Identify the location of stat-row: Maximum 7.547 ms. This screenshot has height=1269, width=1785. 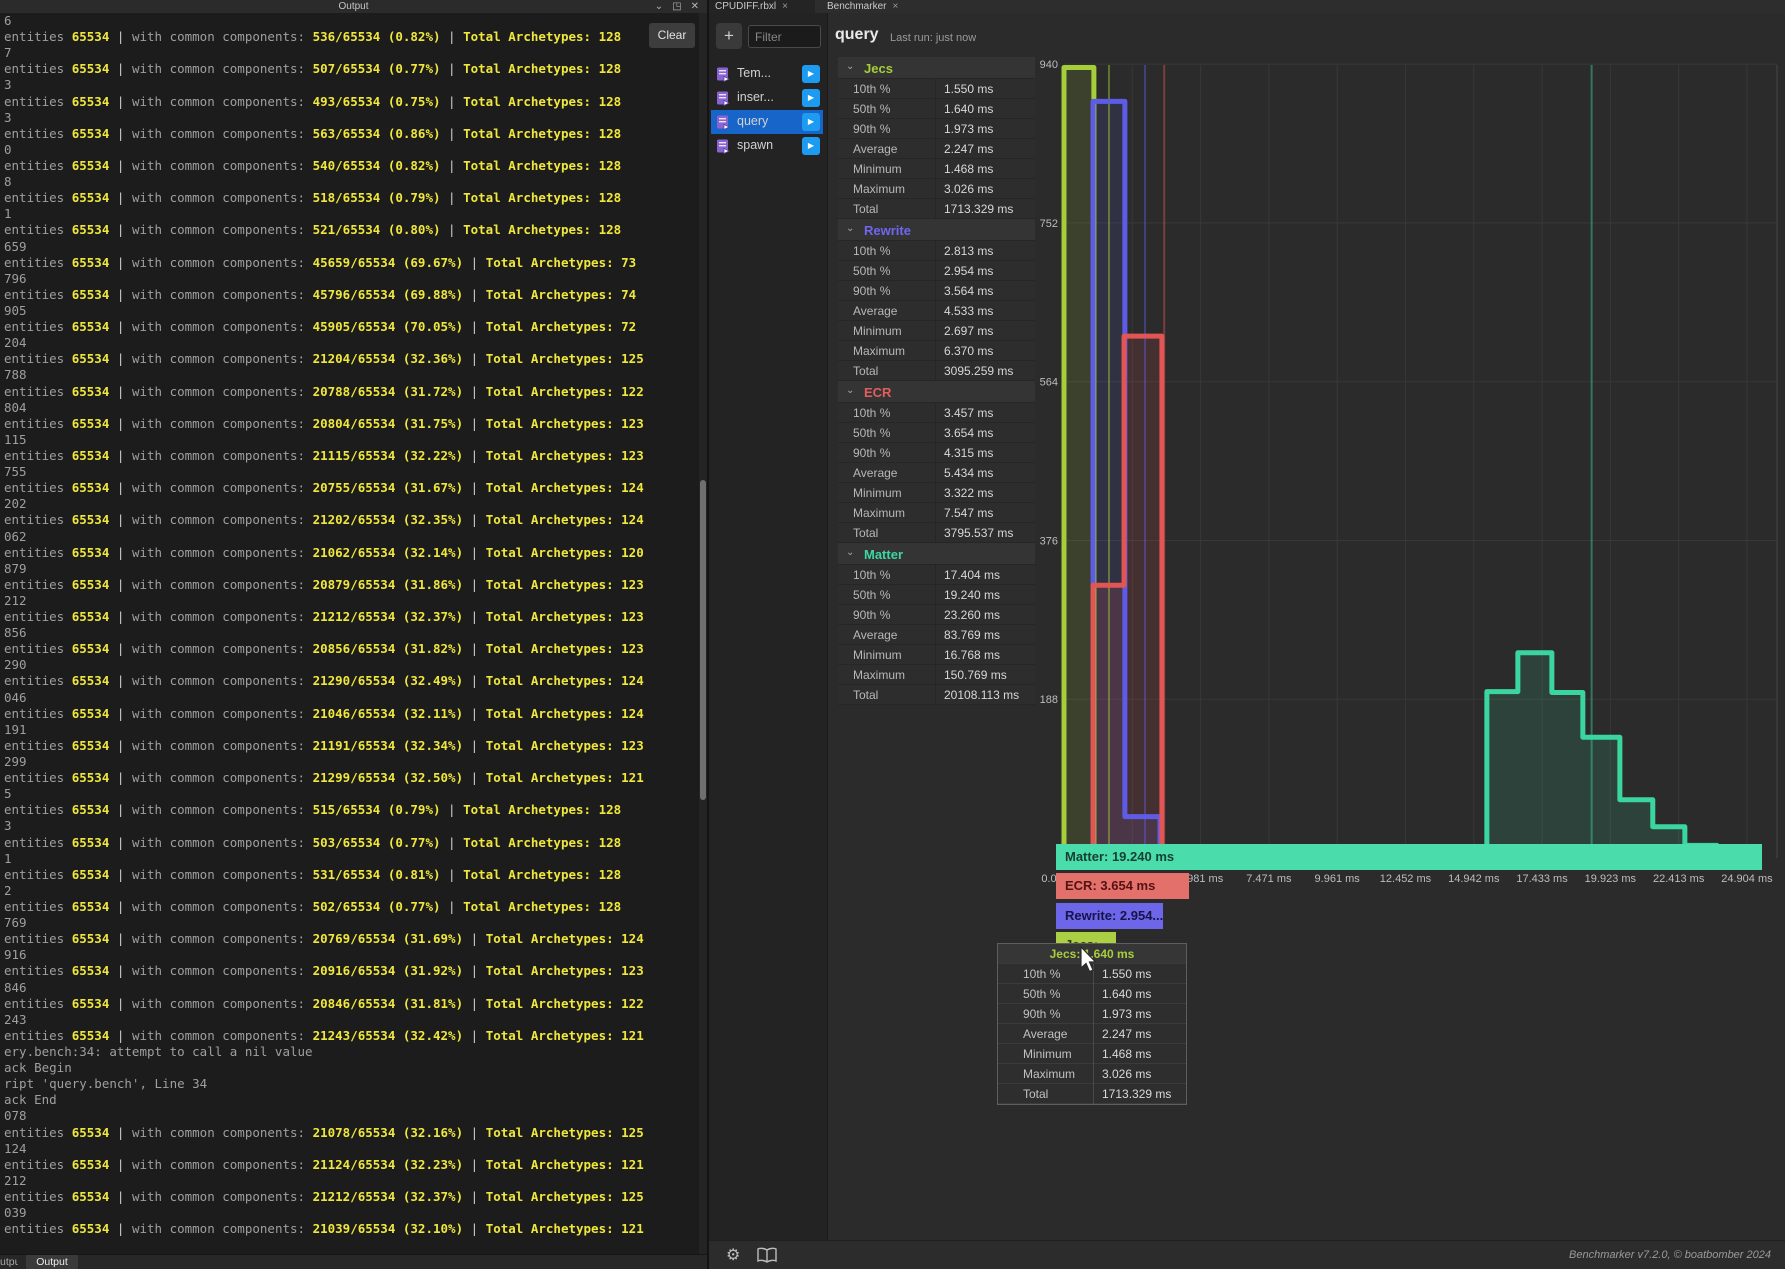
(936, 513).